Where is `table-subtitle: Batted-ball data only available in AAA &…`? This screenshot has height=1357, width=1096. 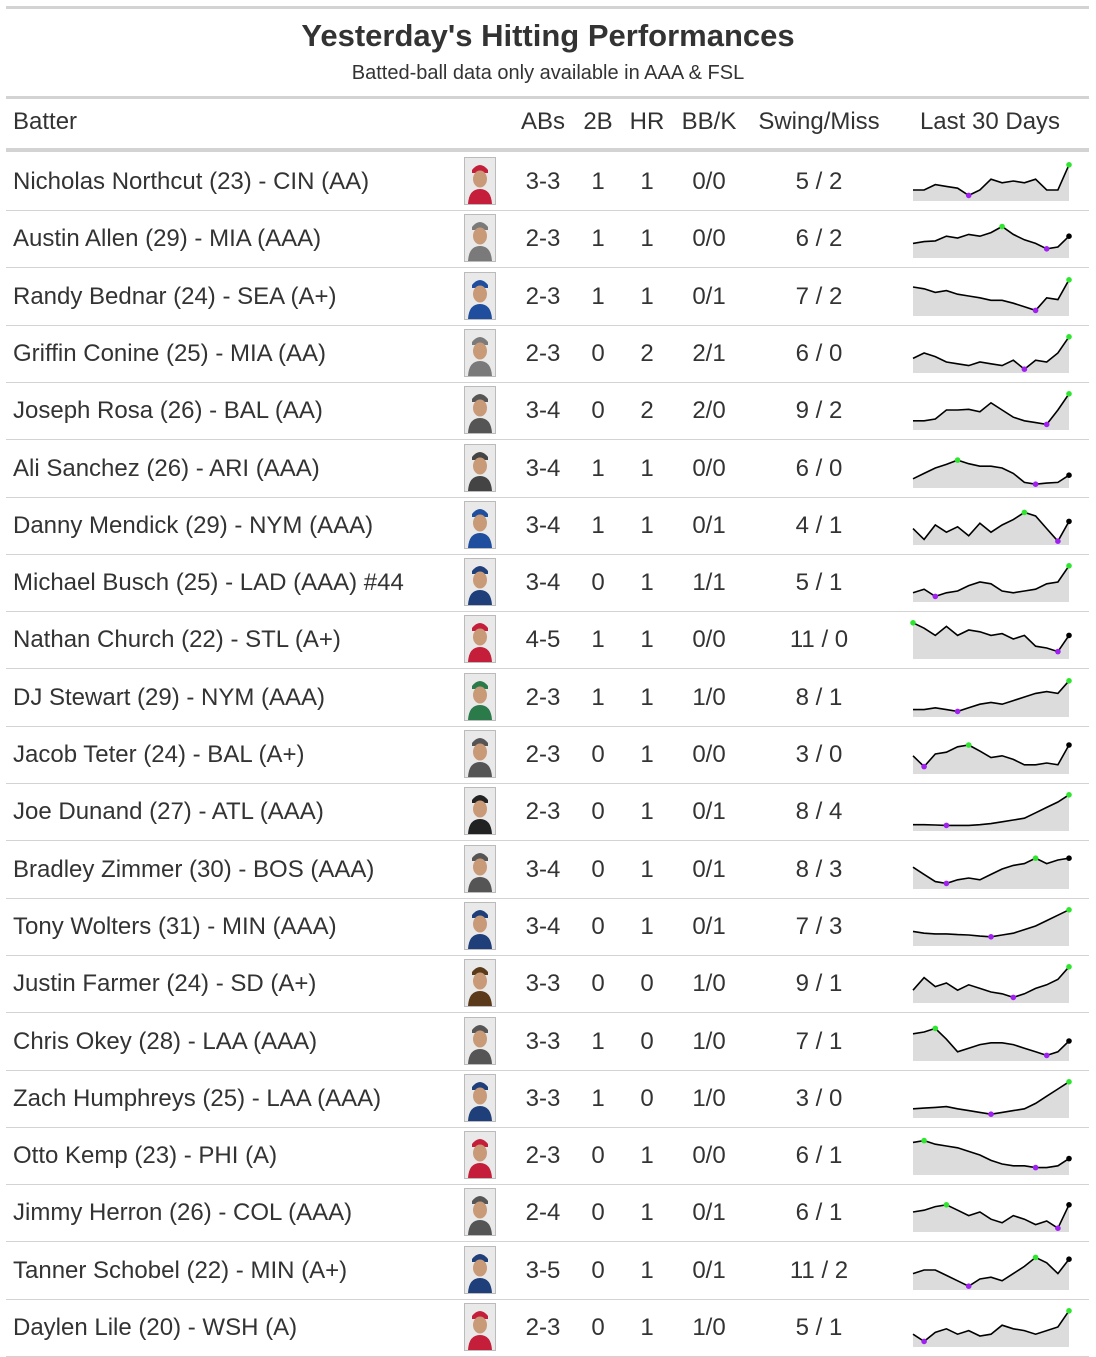 table-subtitle: Batted-ball data only available in AAA &… is located at coordinates (548, 73).